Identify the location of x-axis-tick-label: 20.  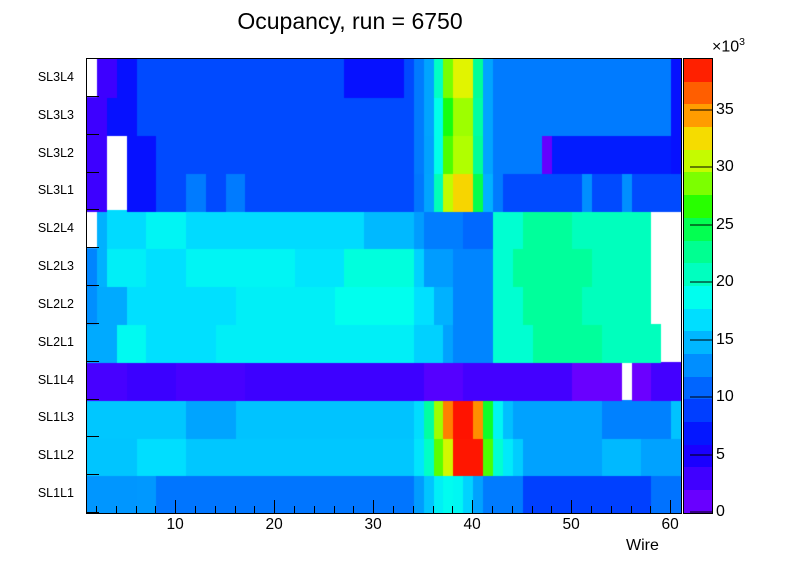
(274, 524).